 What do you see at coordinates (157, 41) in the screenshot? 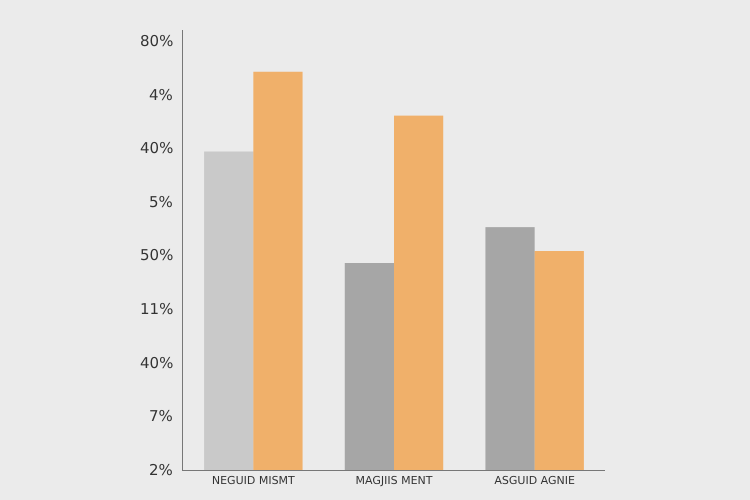
I see `text: 80%` at bounding box center [157, 41].